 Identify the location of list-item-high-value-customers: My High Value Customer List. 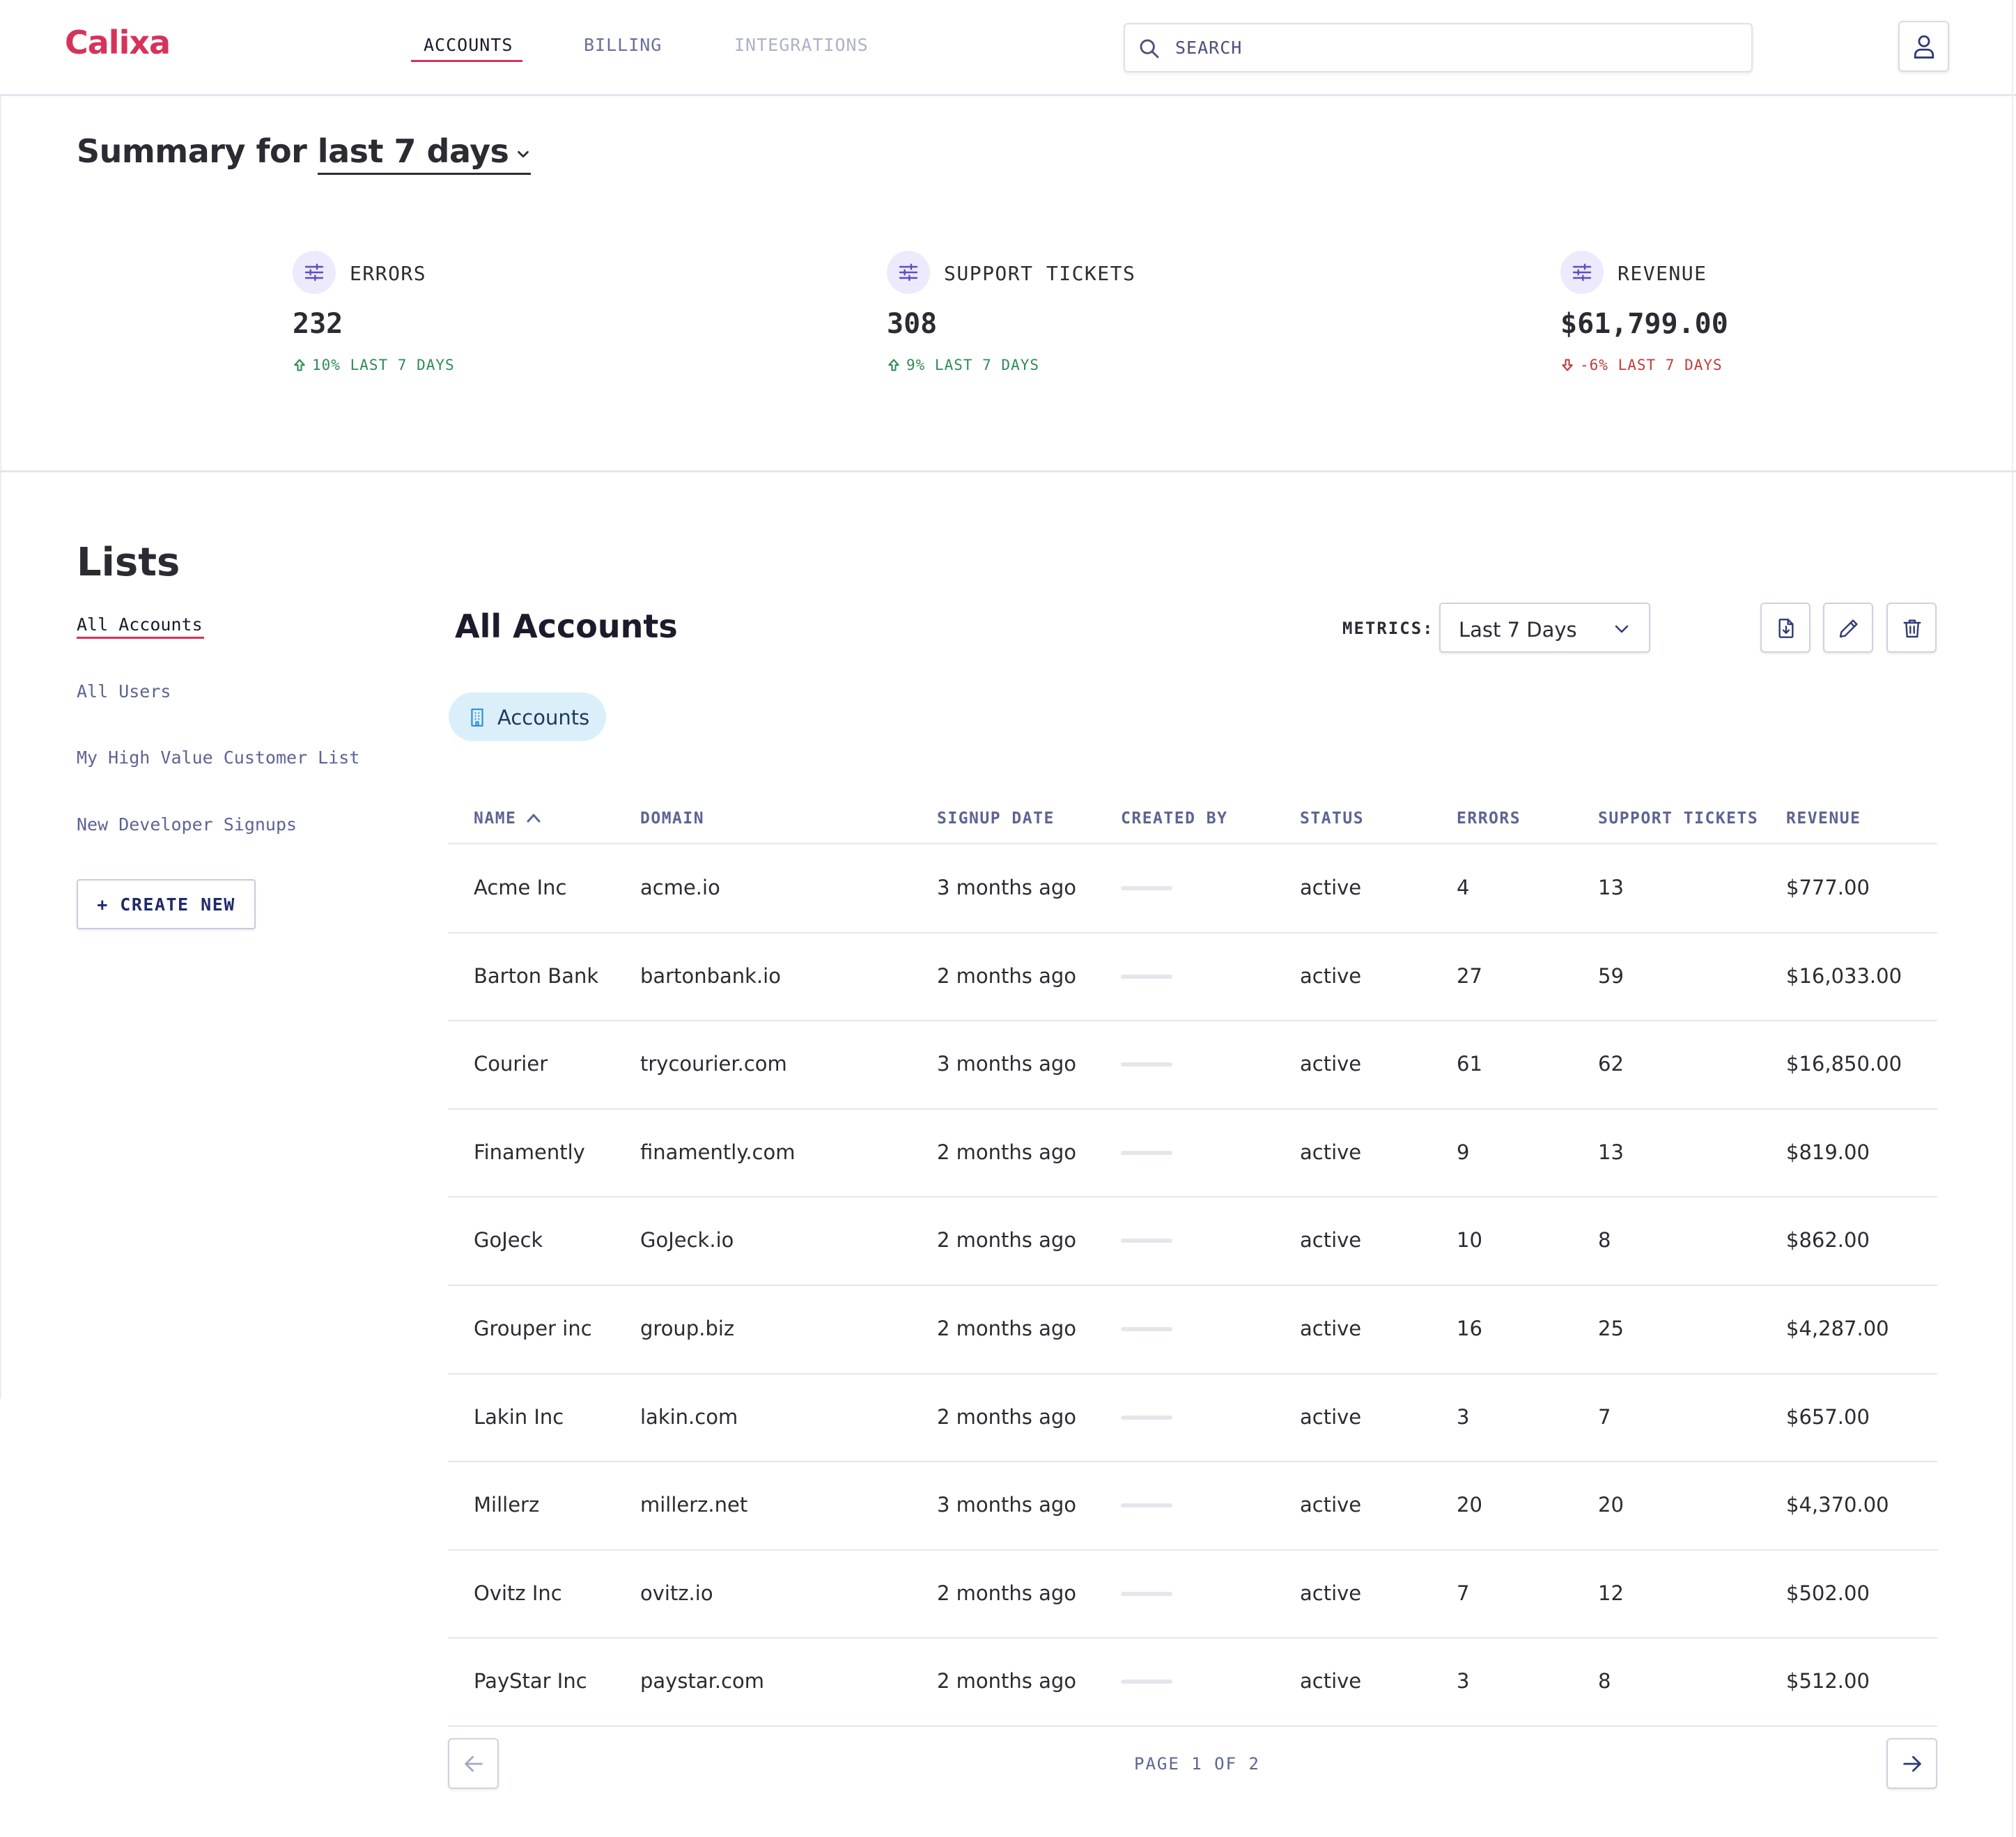
(218, 757).